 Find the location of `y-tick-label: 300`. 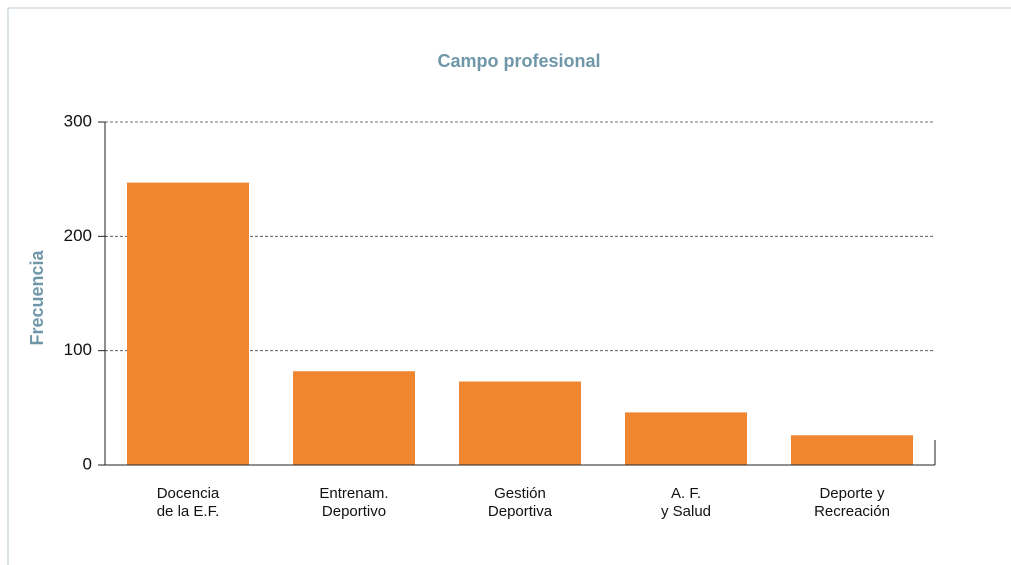

y-tick-label: 300 is located at coordinates (78, 120).